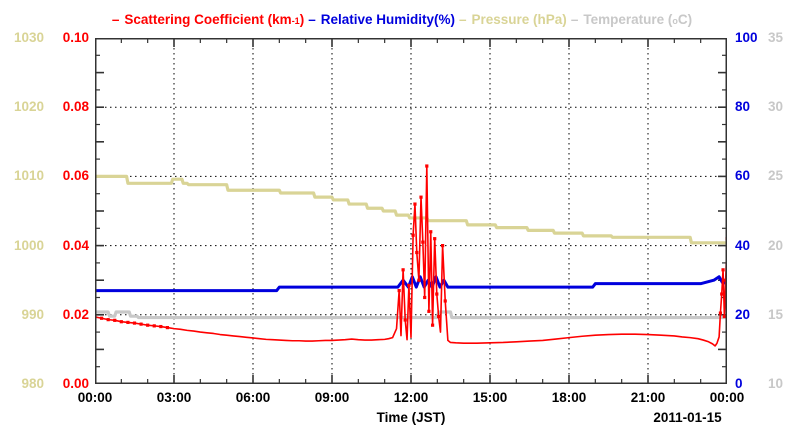 This screenshot has width=800, height=434. What do you see at coordinates (32, 383) in the screenshot?
I see `y-tick-pressure: 980` at bounding box center [32, 383].